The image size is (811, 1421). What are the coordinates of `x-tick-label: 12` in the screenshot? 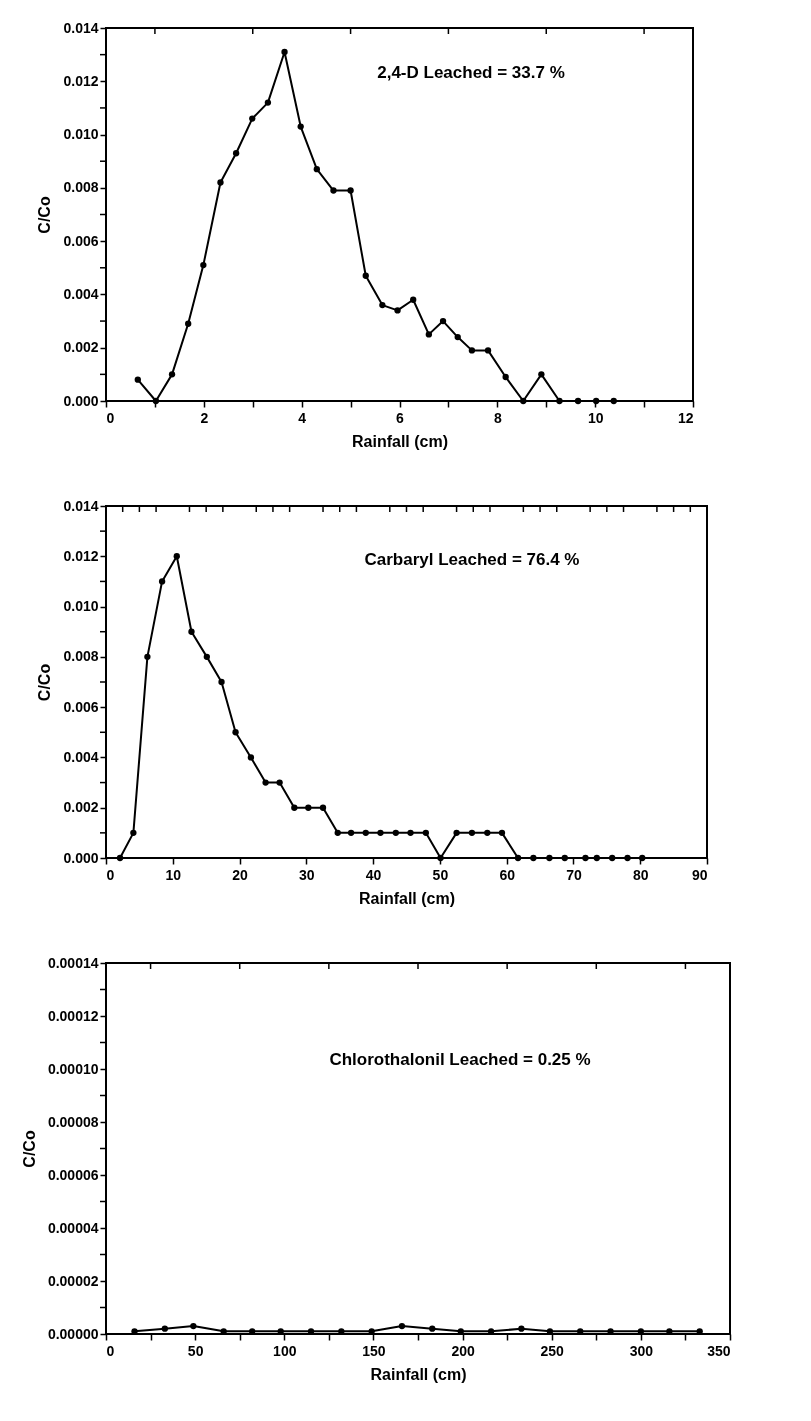 It's located at (685, 417).